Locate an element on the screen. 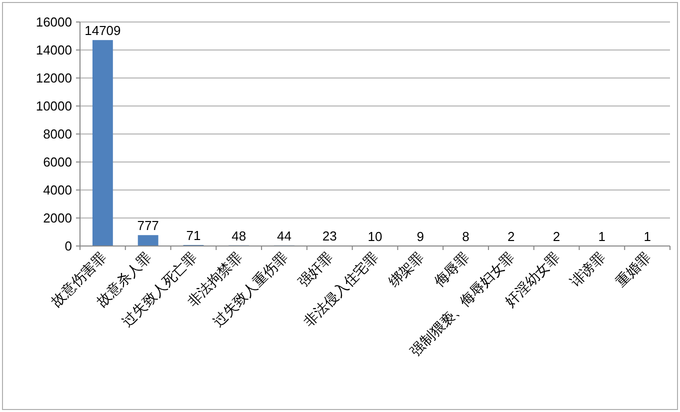 The height and width of the screenshot is (412, 680). data-label: 14709 is located at coordinates (102, 30).